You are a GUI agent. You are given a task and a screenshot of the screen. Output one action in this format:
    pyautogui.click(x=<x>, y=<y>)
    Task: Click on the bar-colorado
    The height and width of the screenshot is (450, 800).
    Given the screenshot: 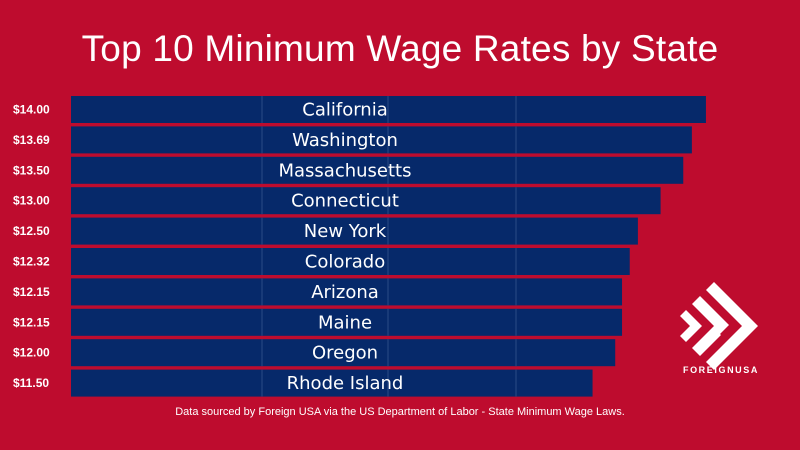 What is the action you would take?
    pyautogui.click(x=350, y=261)
    